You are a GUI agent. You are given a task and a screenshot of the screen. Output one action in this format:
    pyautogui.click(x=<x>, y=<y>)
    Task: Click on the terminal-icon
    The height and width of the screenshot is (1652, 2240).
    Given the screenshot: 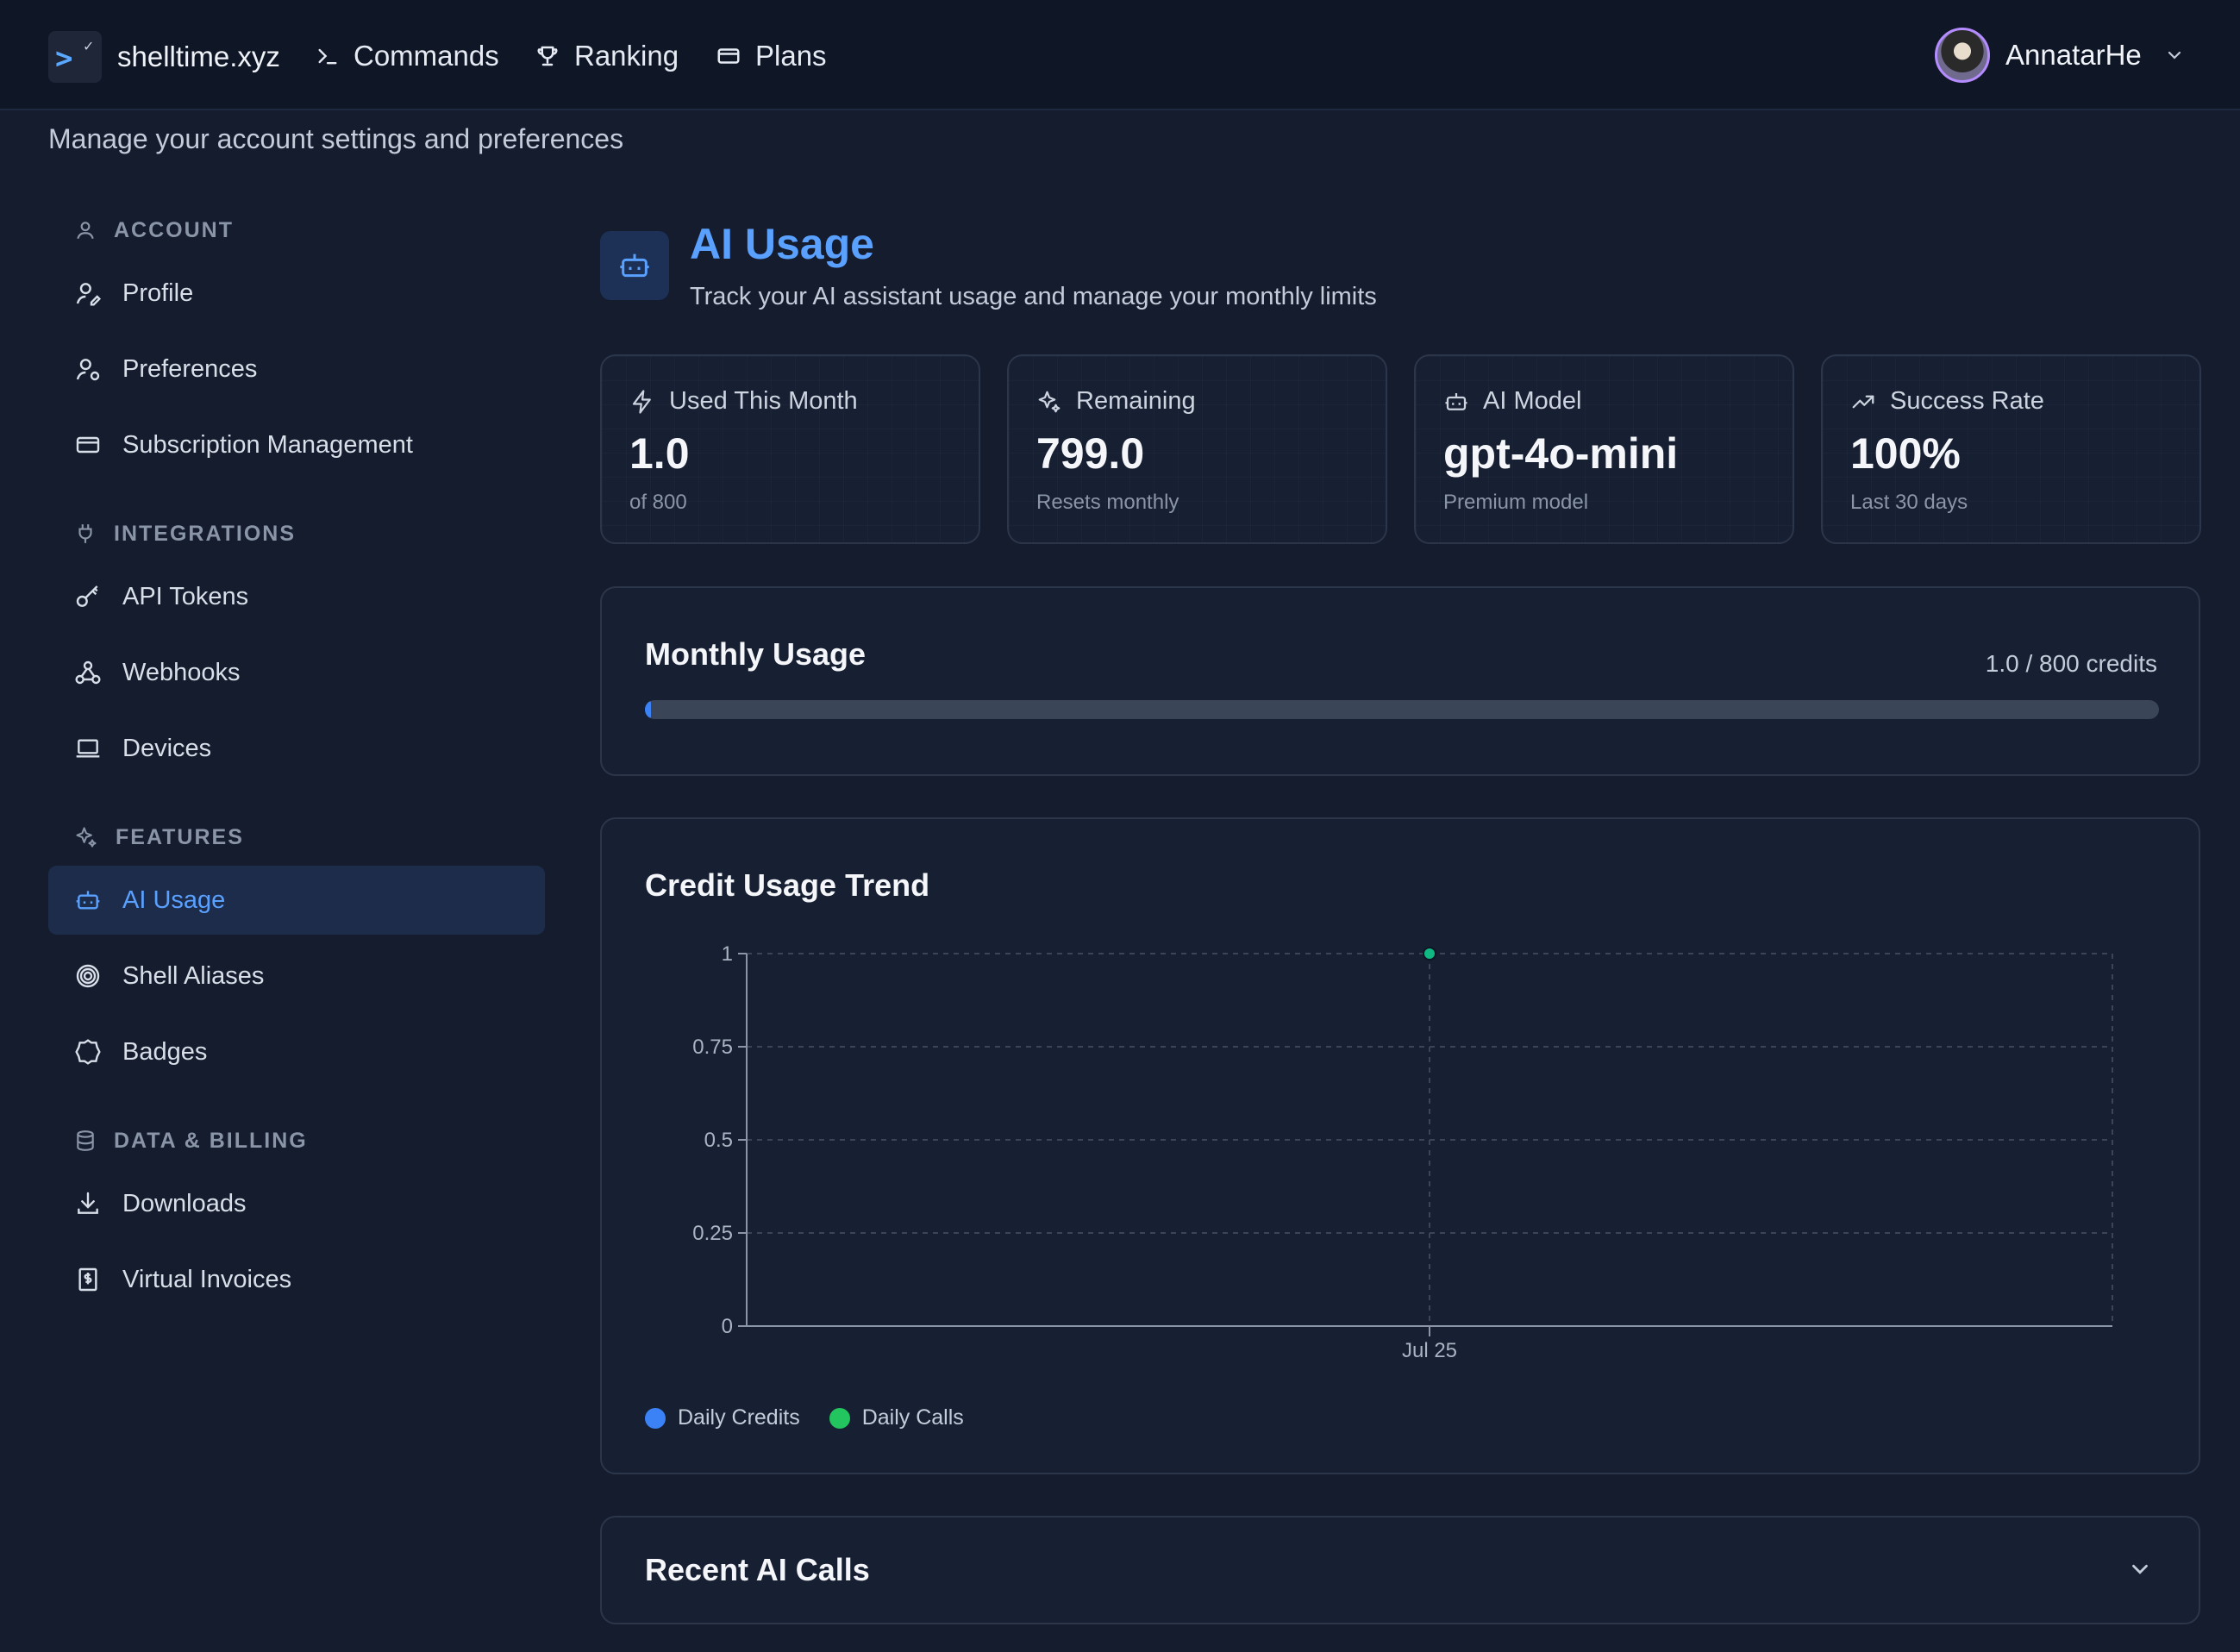 What is the action you would take?
    pyautogui.click(x=327, y=56)
    